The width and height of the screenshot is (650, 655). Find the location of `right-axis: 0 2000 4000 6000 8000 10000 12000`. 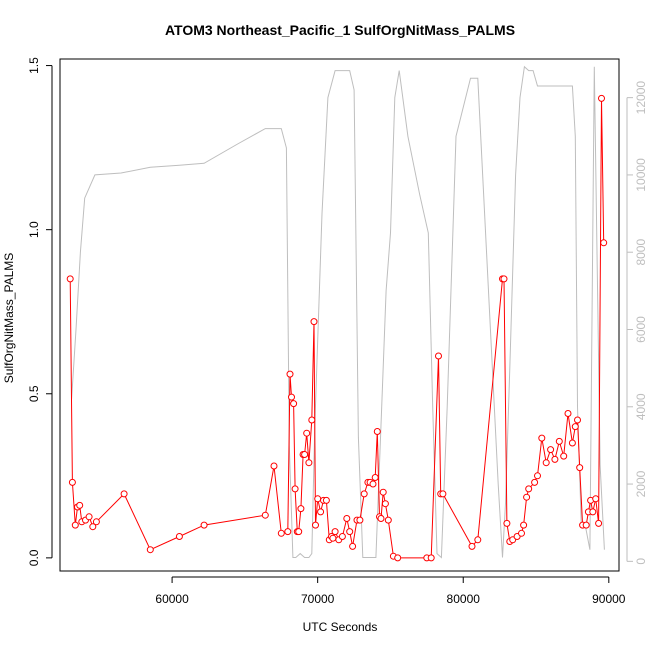

right-axis: 0 2000 4000 6000 8000 10000 12000 is located at coordinates (637, 323).